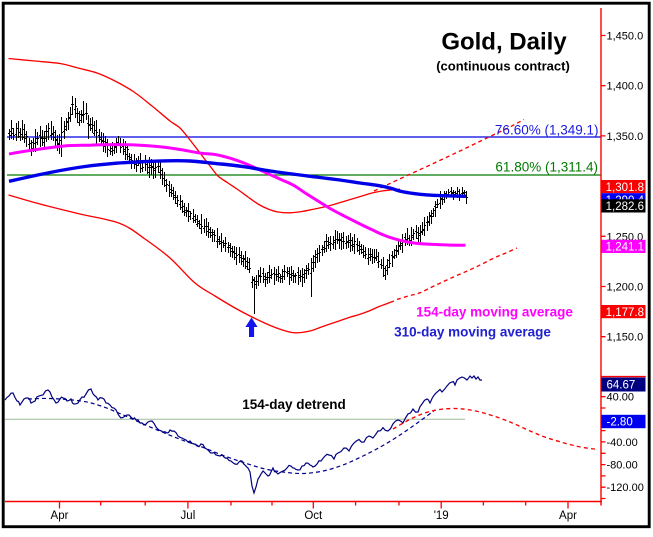  What do you see at coordinates (313, 516) in the screenshot?
I see `svg-text: Oct` at bounding box center [313, 516].